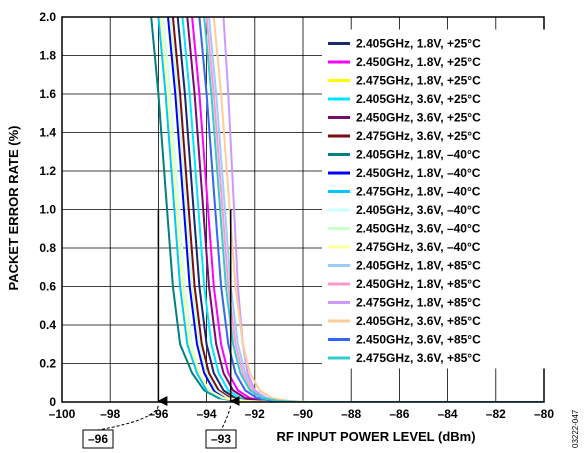  What do you see at coordinates (351, 414) in the screenshot?
I see `x-tick-label: –88` at bounding box center [351, 414].